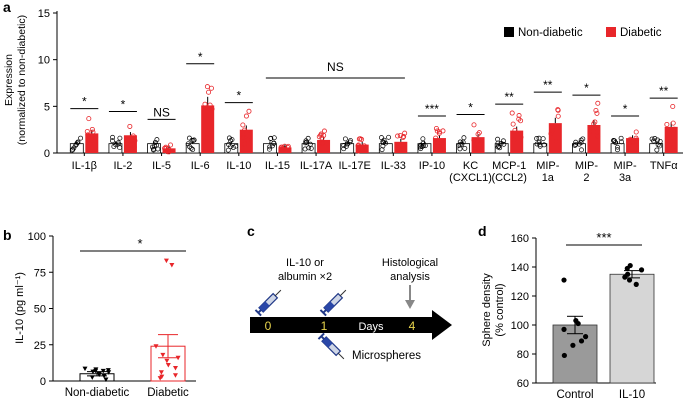  Describe the element at coordinates (43, 382) in the screenshot. I see `y-tick-label: 0` at that location.